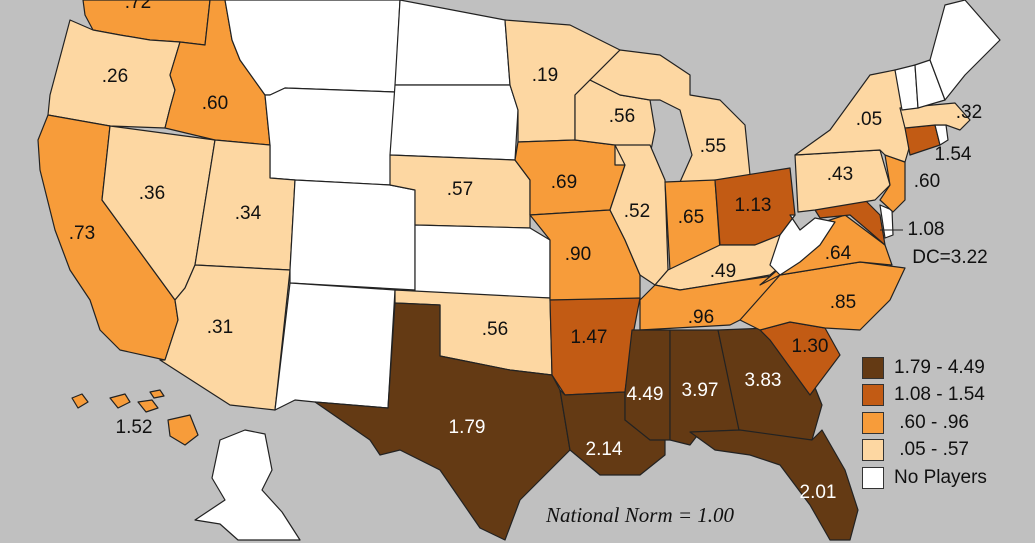  What do you see at coordinates (82, 233) in the screenshot?
I see `label-CA: .73` at bounding box center [82, 233].